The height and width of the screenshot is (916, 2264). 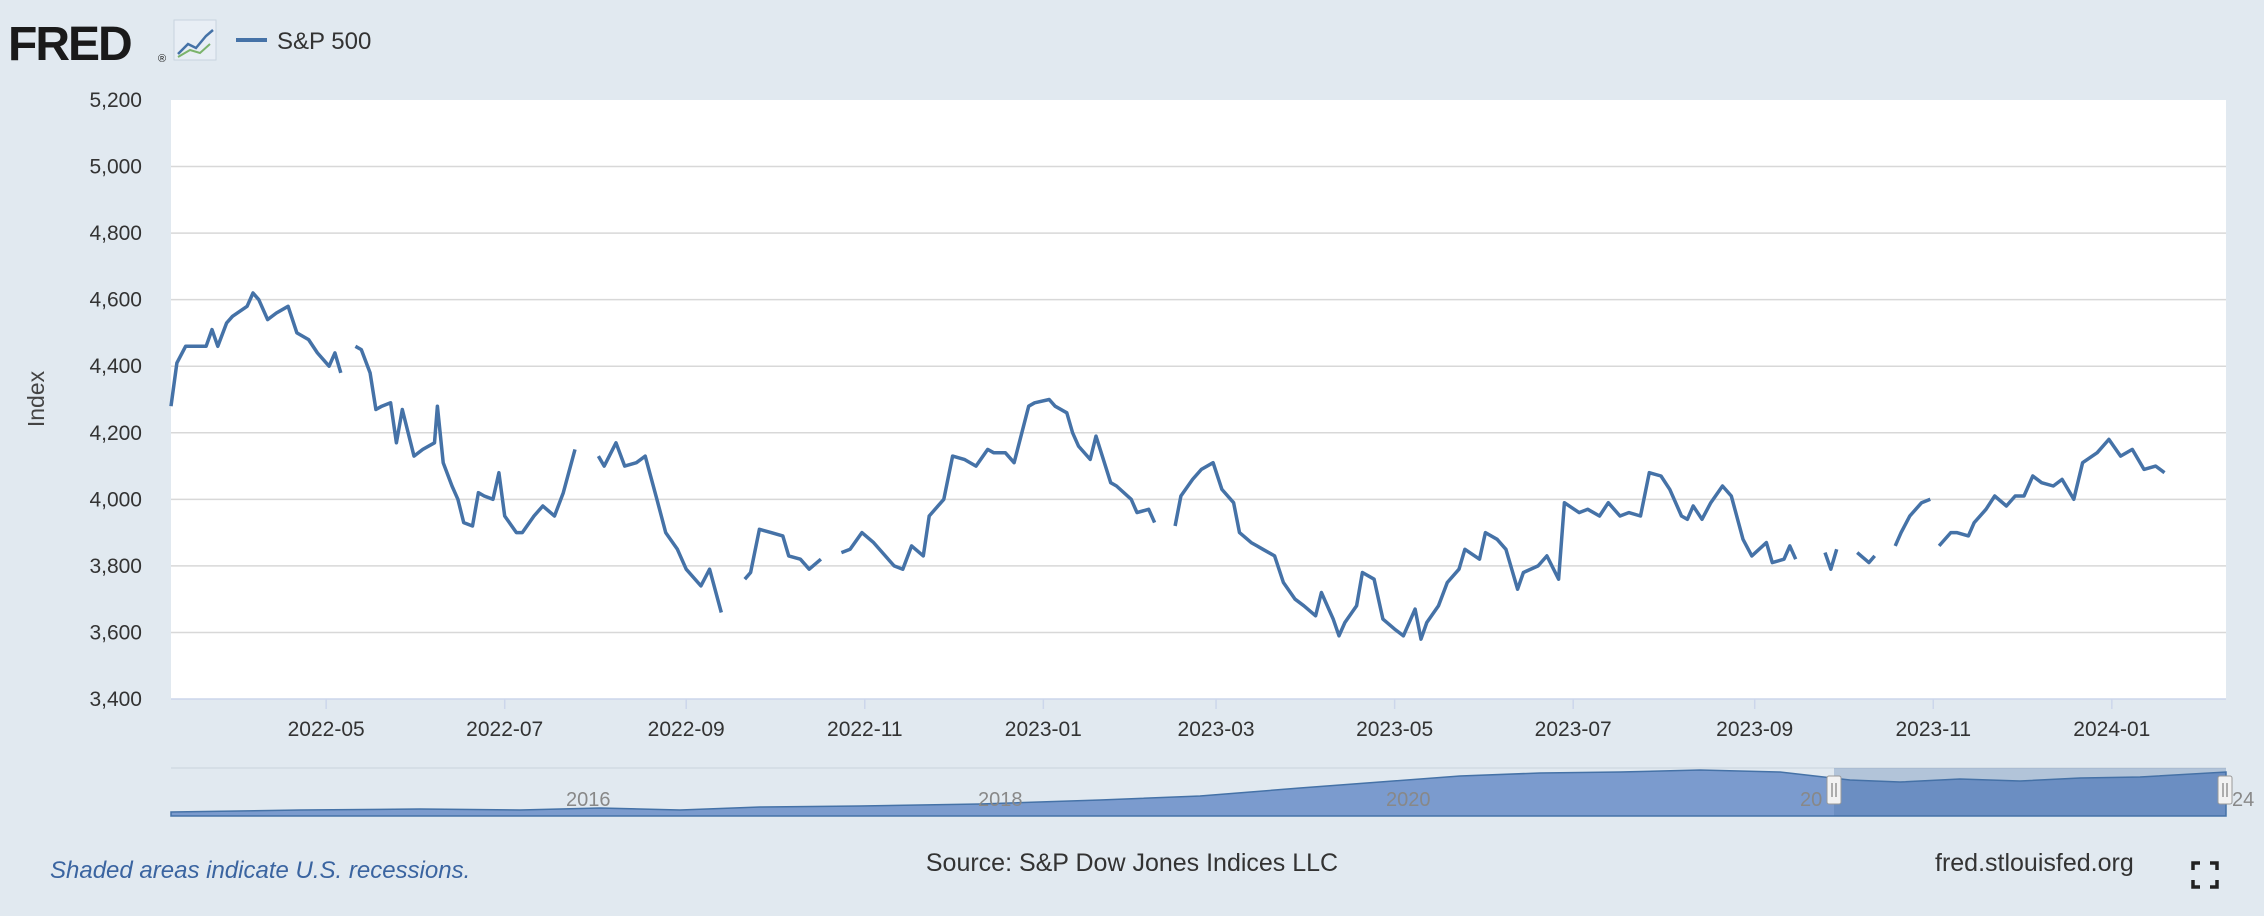 I want to click on logo-text: FRED, so click(x=69, y=44).